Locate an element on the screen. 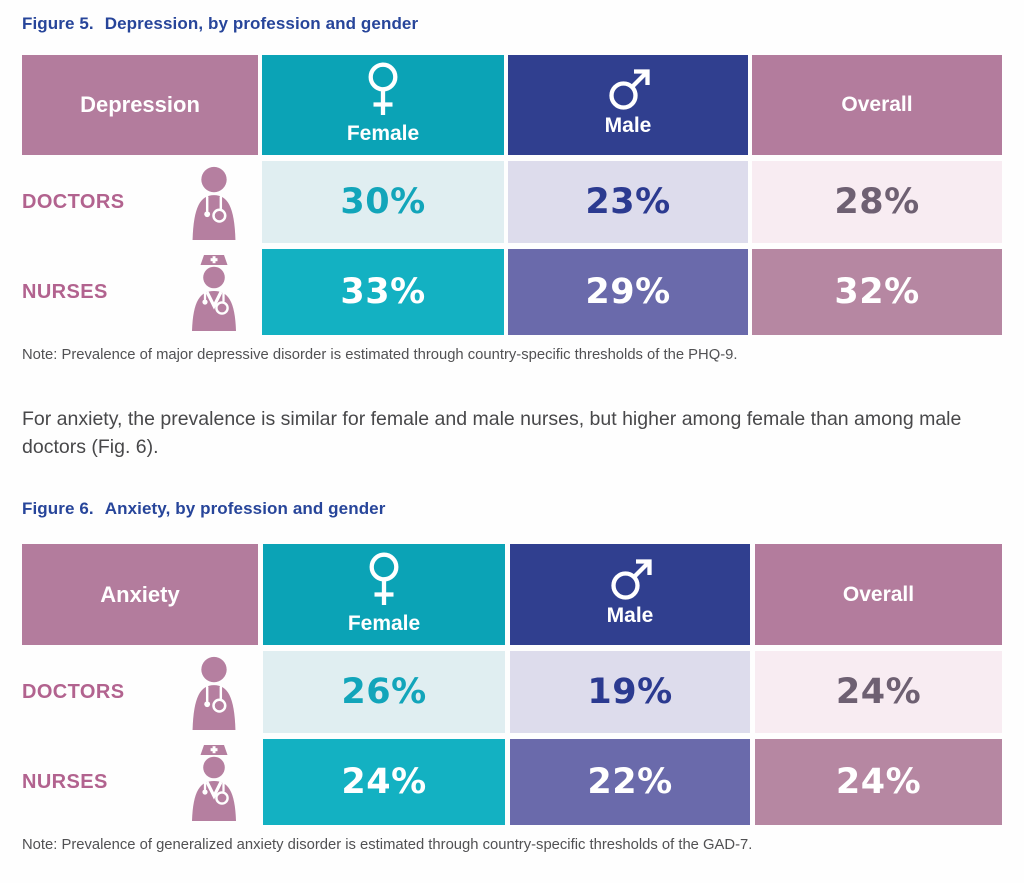  fig5-nurses-row-label: NURSES is located at coordinates (140, 292).